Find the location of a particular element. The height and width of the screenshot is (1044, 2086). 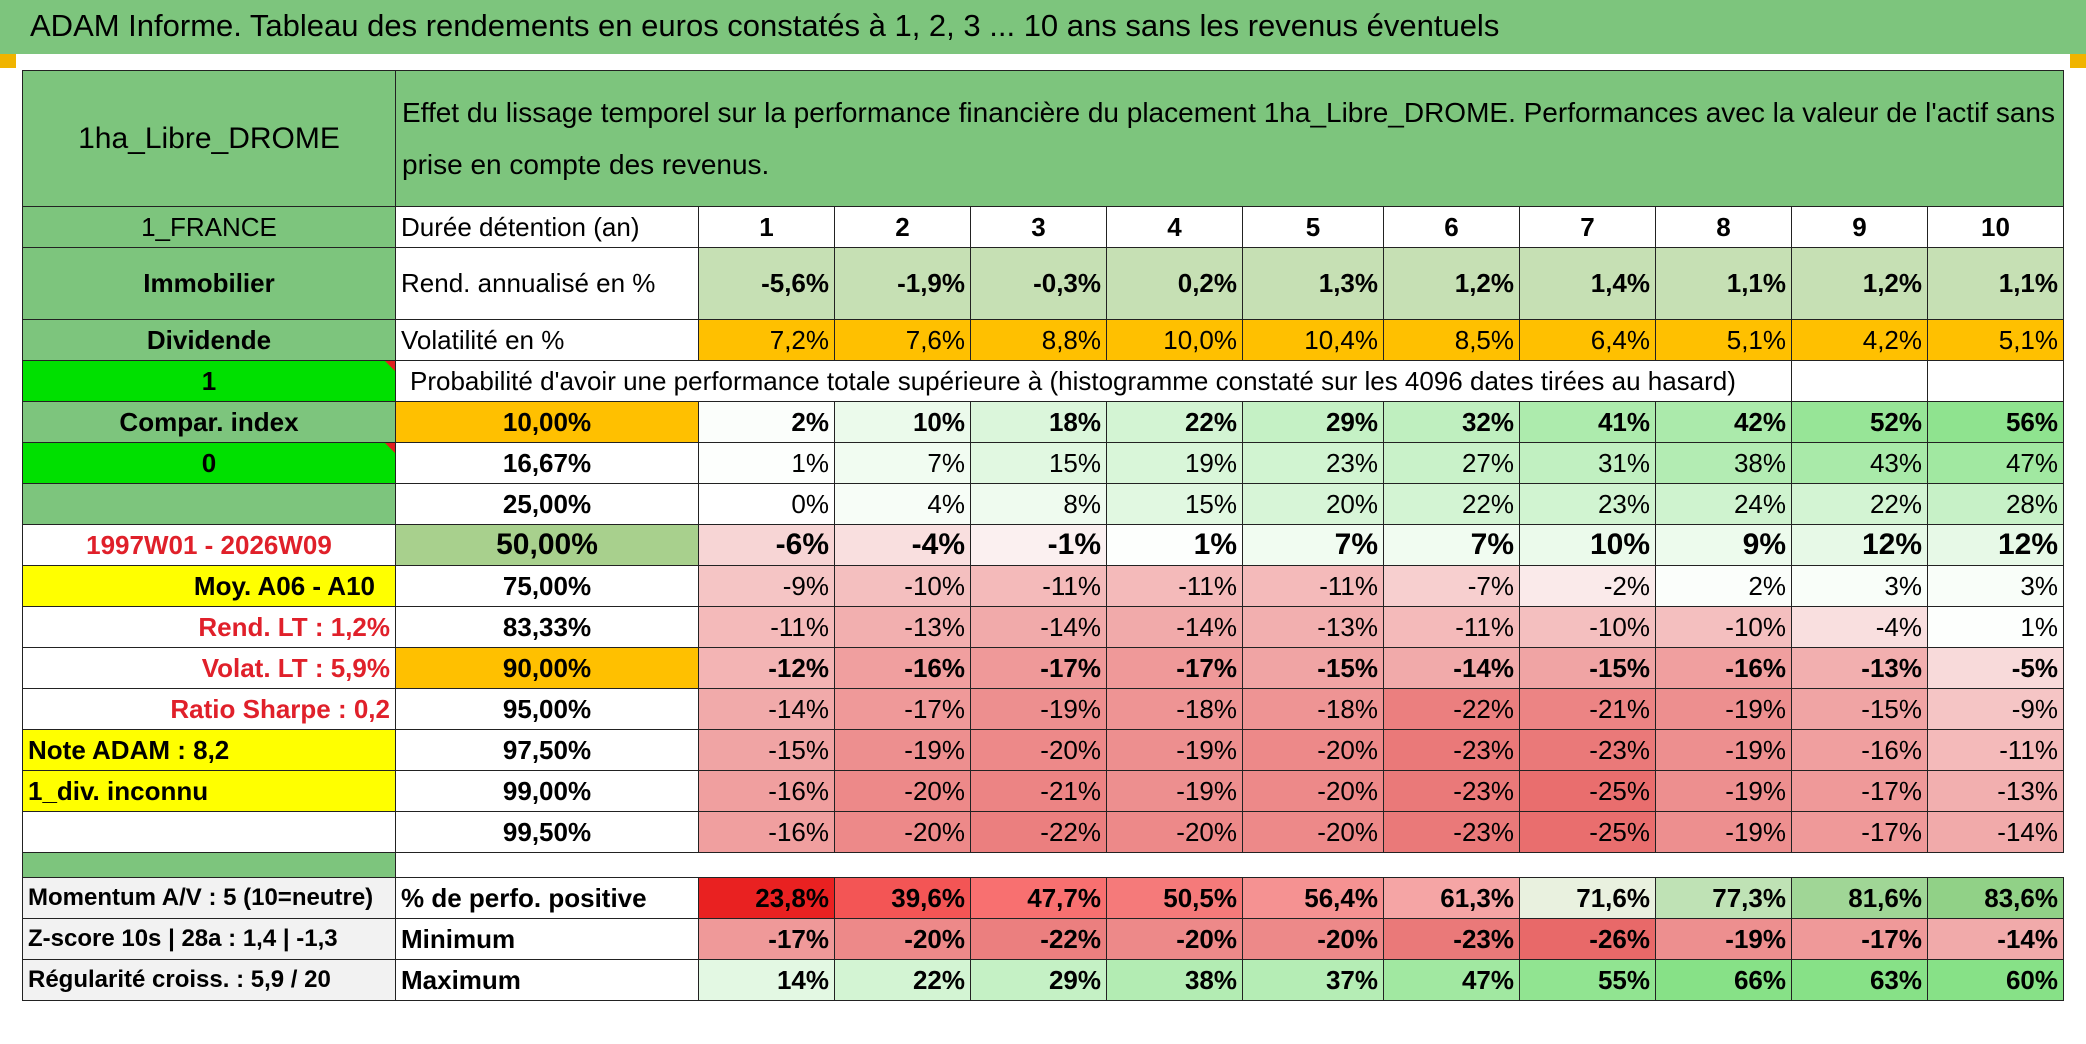

minimum-cell: -26% is located at coordinates (1587, 939).